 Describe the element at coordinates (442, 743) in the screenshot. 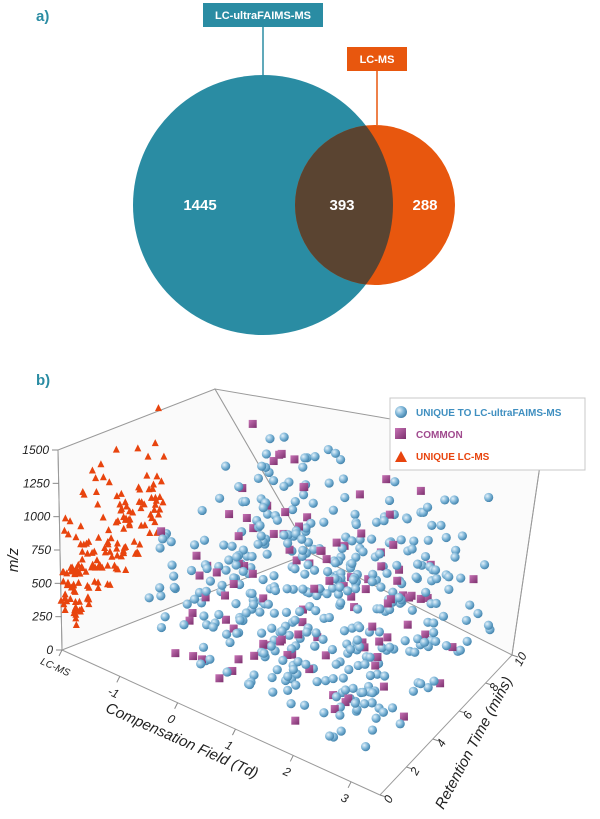

I see `y-tick-label: 4` at that location.